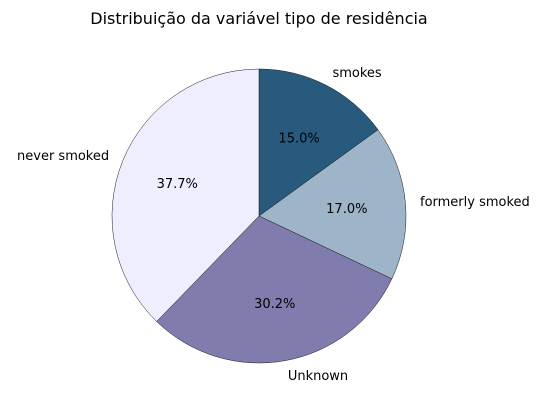 The image size is (548, 412). What do you see at coordinates (63, 156) in the screenshot?
I see `category-label-never-smoked: never smoked` at bounding box center [63, 156].